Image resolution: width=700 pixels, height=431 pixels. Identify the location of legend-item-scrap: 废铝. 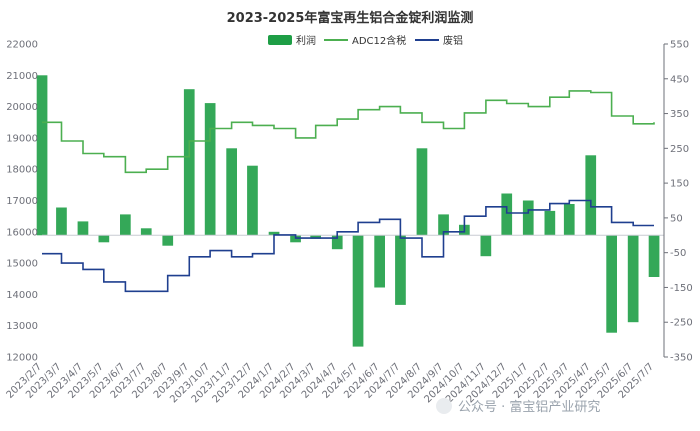
(439, 40).